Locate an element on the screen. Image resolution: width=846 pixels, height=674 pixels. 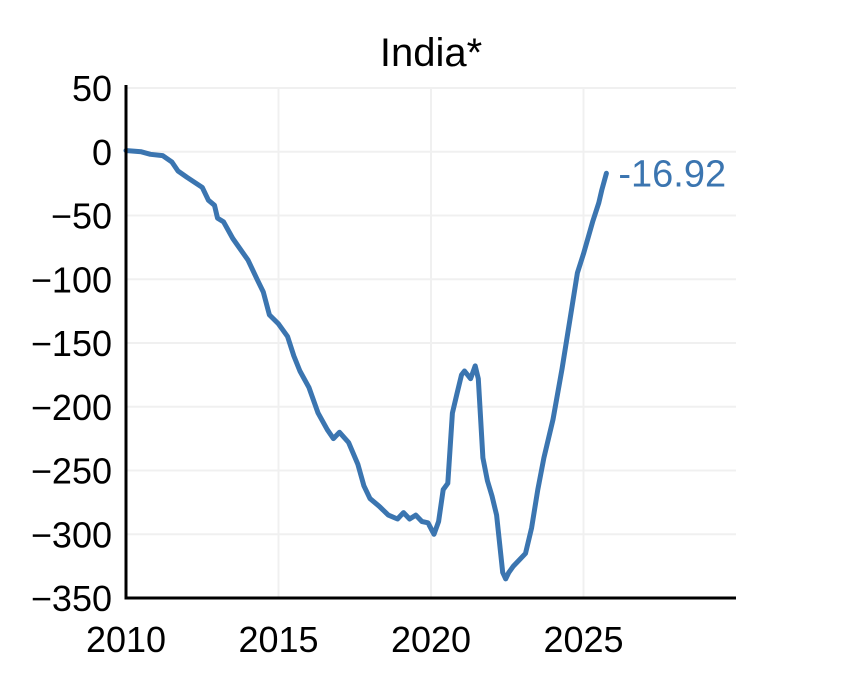
y-tick-label: −200 is located at coordinates (71, 407).